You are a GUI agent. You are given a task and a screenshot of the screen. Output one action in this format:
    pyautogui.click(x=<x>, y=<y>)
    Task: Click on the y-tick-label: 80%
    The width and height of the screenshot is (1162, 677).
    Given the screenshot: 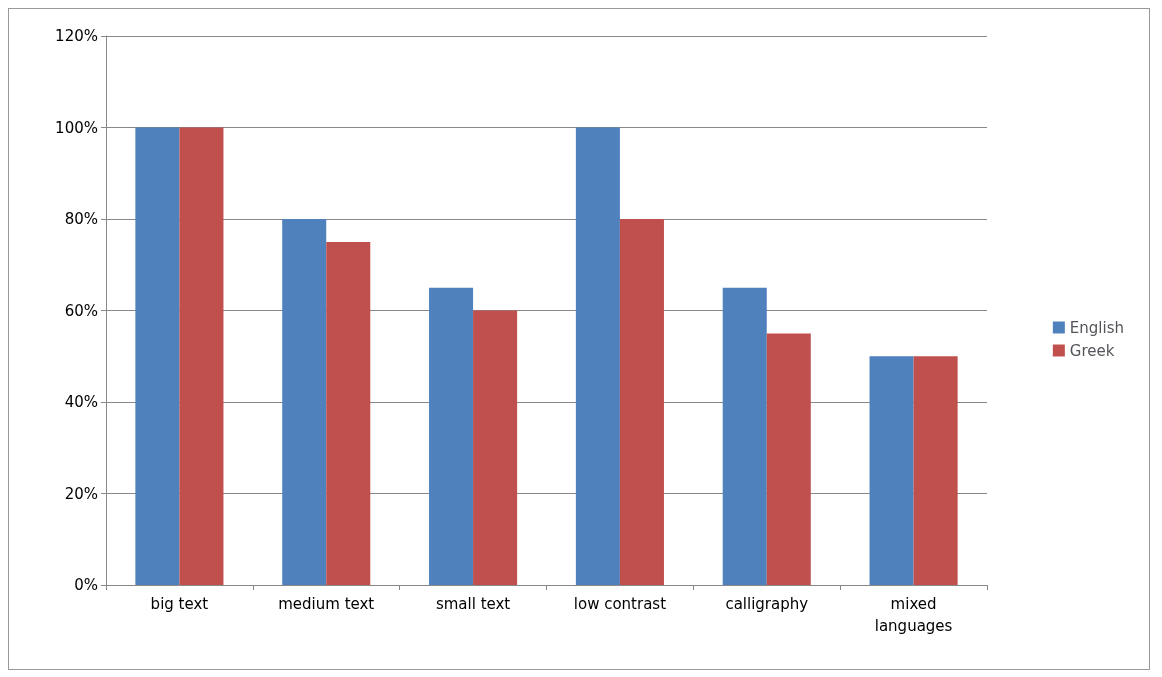 What is the action you would take?
    pyautogui.click(x=81, y=219)
    